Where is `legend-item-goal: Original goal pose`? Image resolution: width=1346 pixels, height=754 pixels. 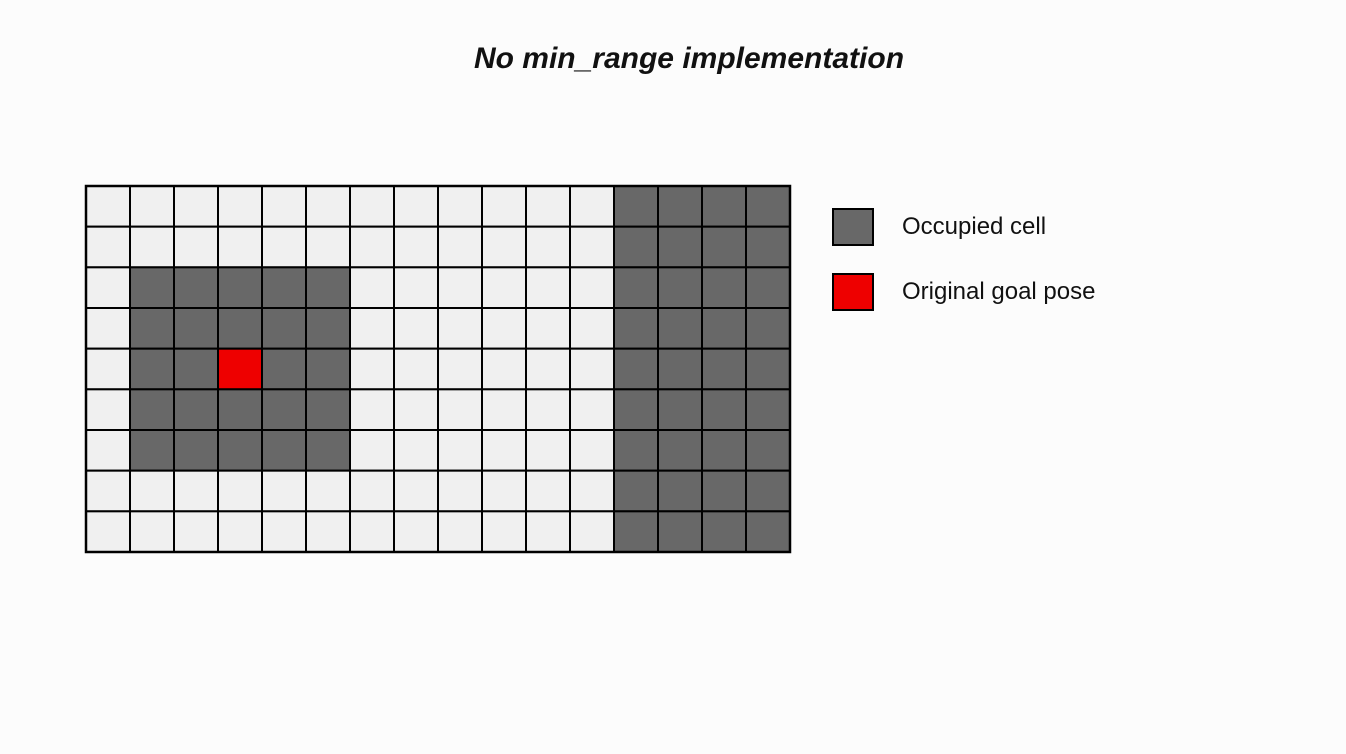
legend-item-goal: Original goal pose is located at coordinates (963, 292).